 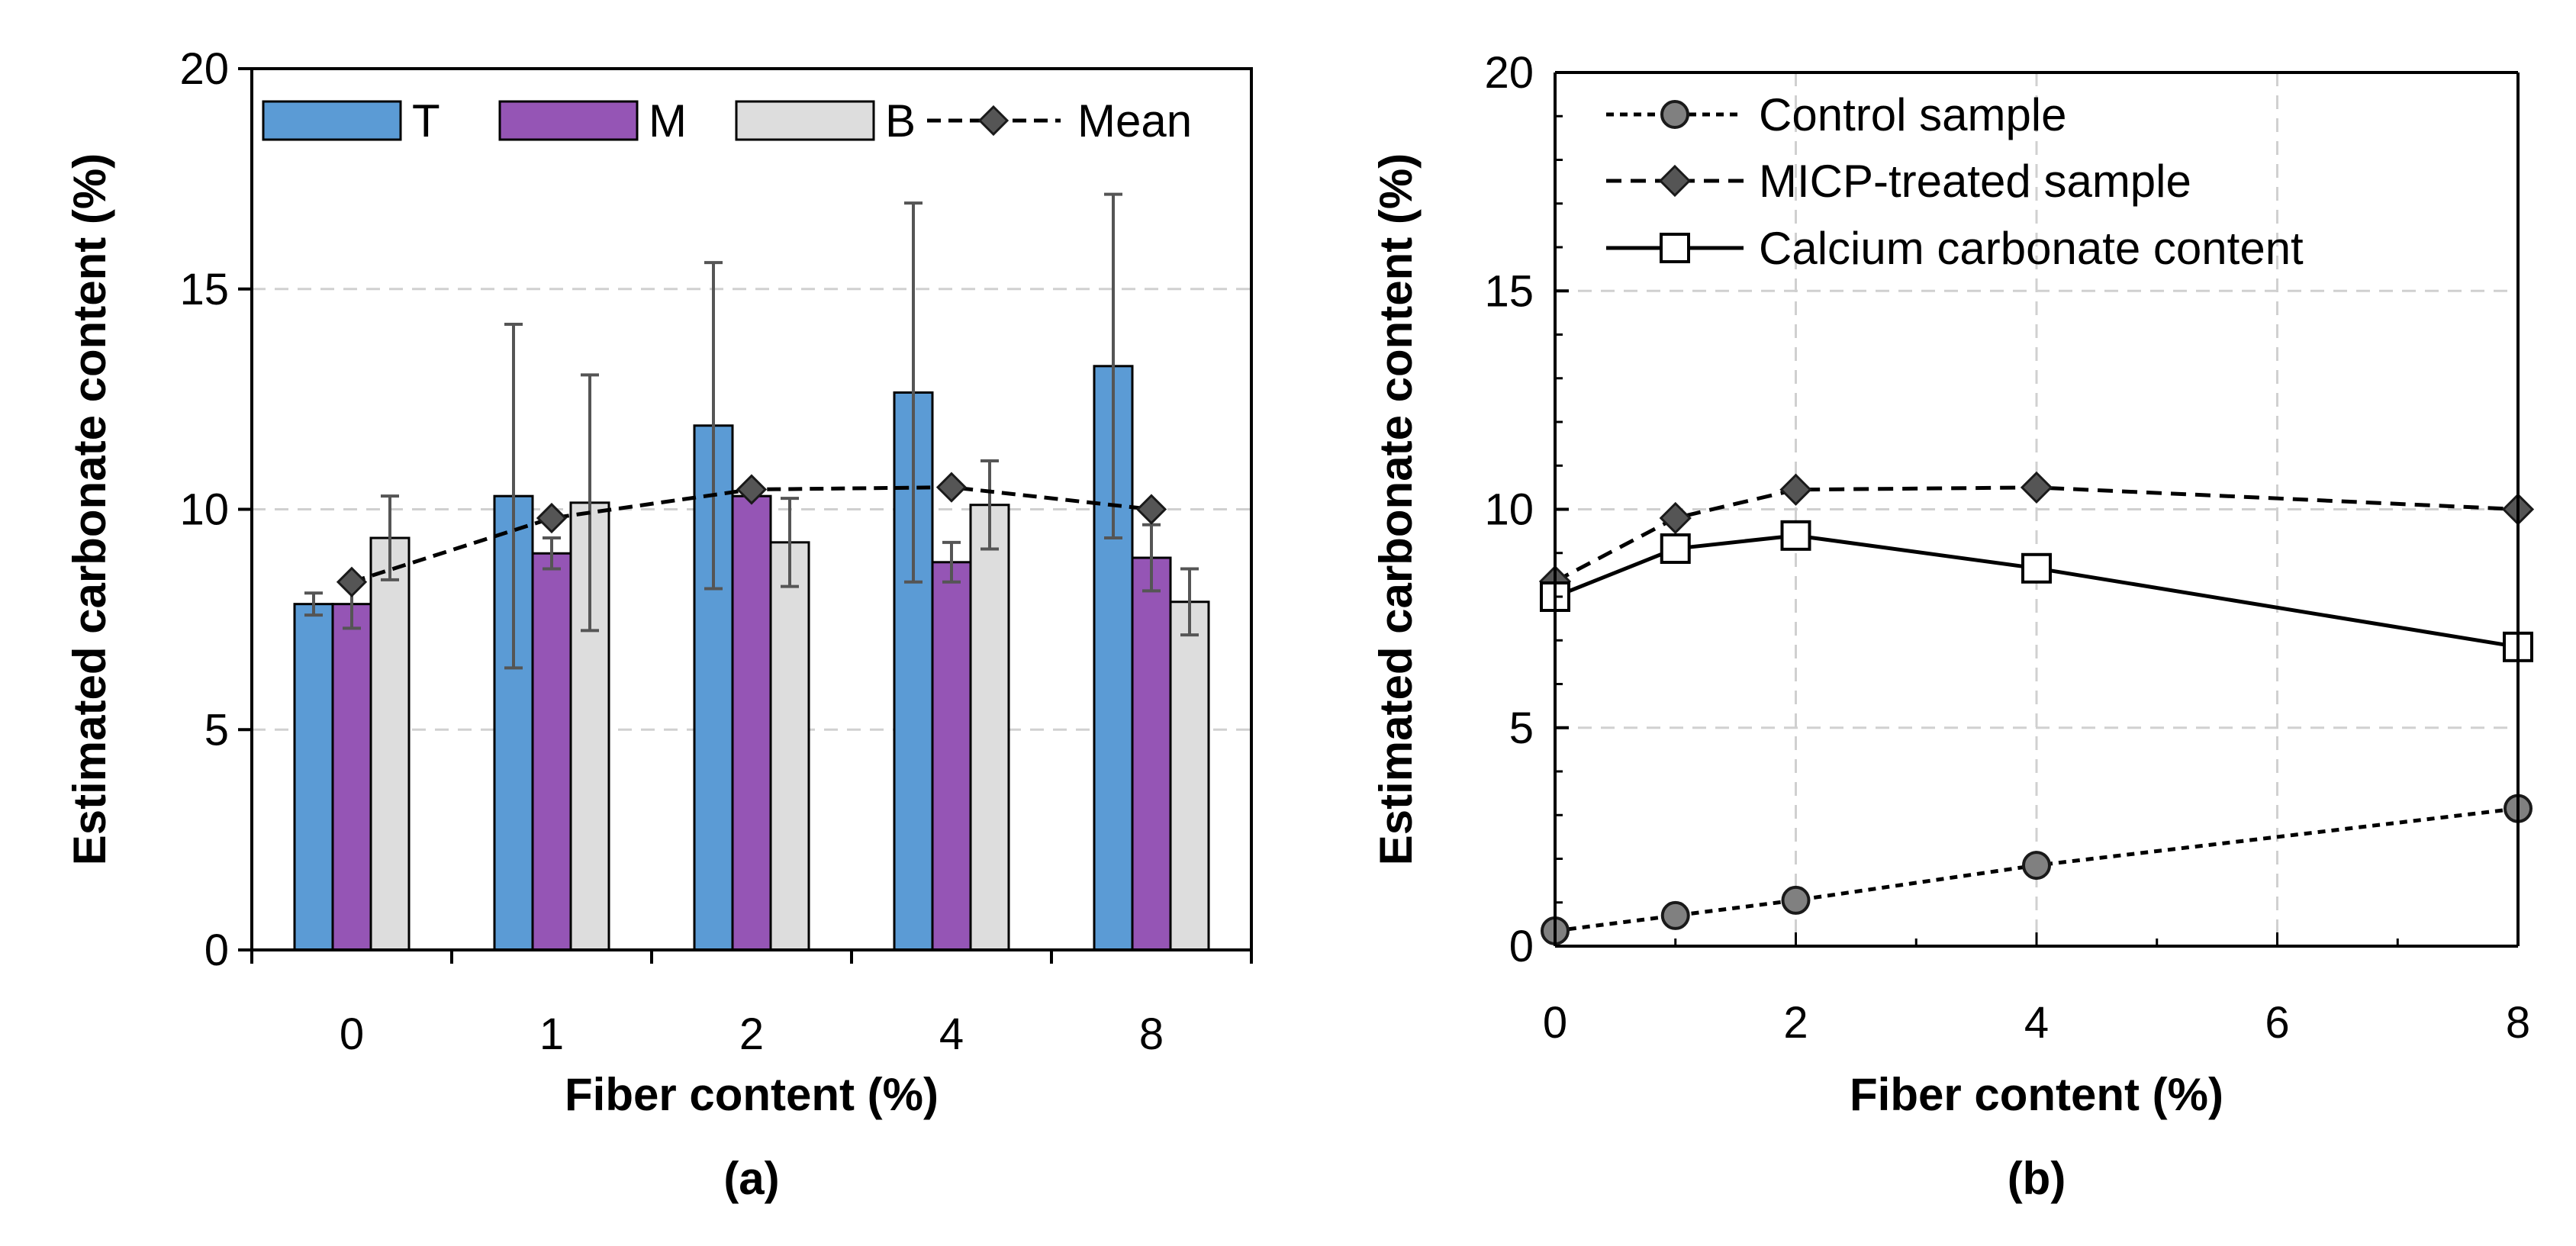 What do you see at coordinates (993, 121) in the screenshot?
I see `legend-marker-mean` at bounding box center [993, 121].